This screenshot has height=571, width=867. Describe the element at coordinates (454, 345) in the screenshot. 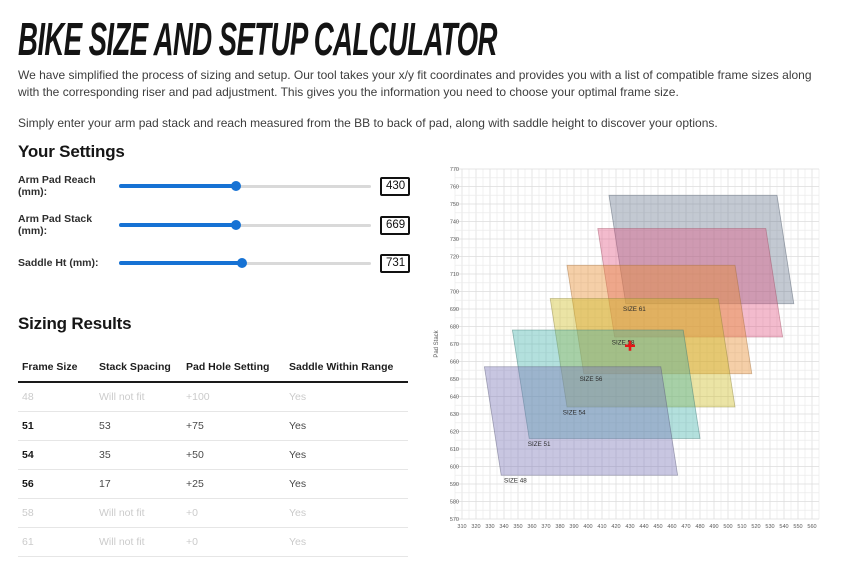

I see `y-tick-label: 670` at that location.